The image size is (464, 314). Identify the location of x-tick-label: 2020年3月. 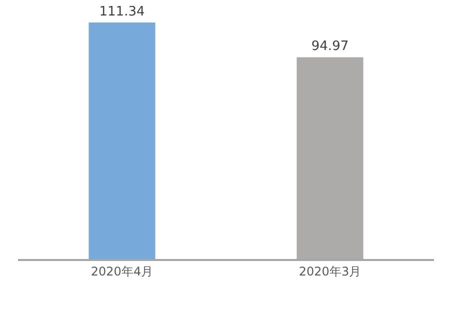
(330, 271).